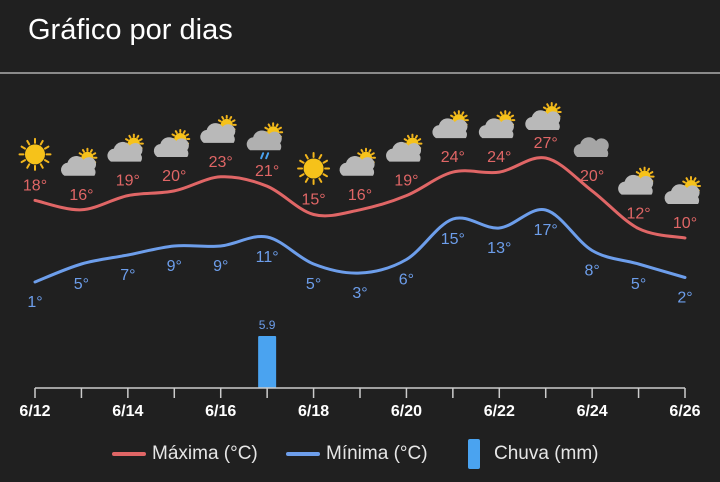 The width and height of the screenshot is (720, 482). What do you see at coordinates (499, 411) in the screenshot?
I see `x-tick-label: 6/22` at bounding box center [499, 411].